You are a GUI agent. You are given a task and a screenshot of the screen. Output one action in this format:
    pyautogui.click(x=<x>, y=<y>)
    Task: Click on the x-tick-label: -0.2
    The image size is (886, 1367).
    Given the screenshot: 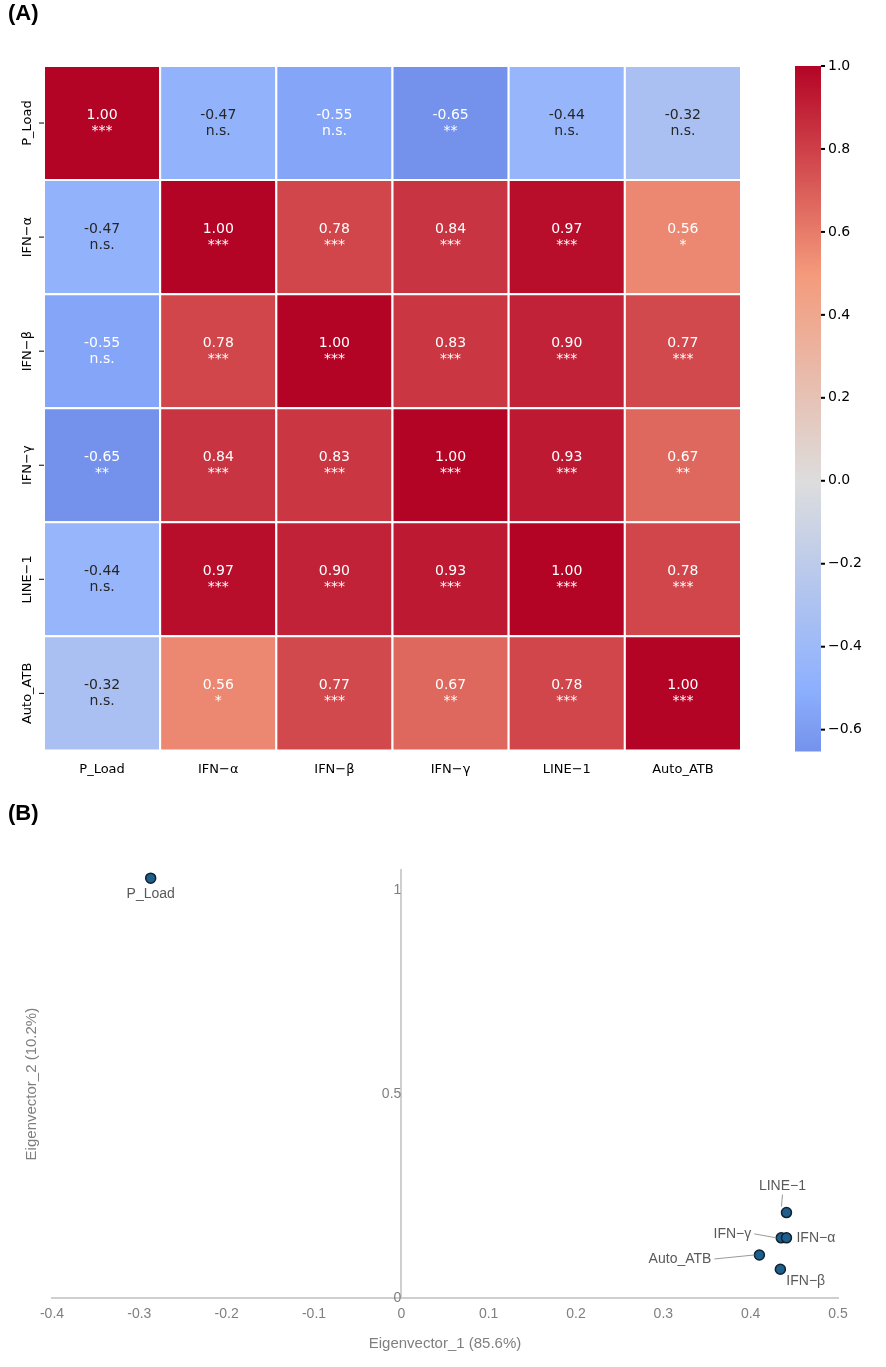 What is the action you would take?
    pyautogui.click(x=226, y=1313)
    